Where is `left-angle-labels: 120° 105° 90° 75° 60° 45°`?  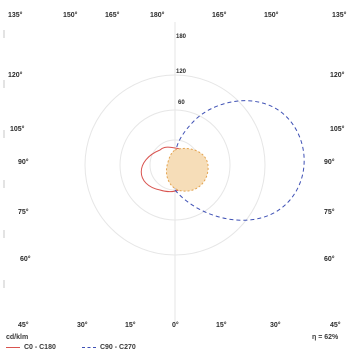 left-angle-labels: 120° 105° 90° 75° 60° 45° is located at coordinates (19, 200).